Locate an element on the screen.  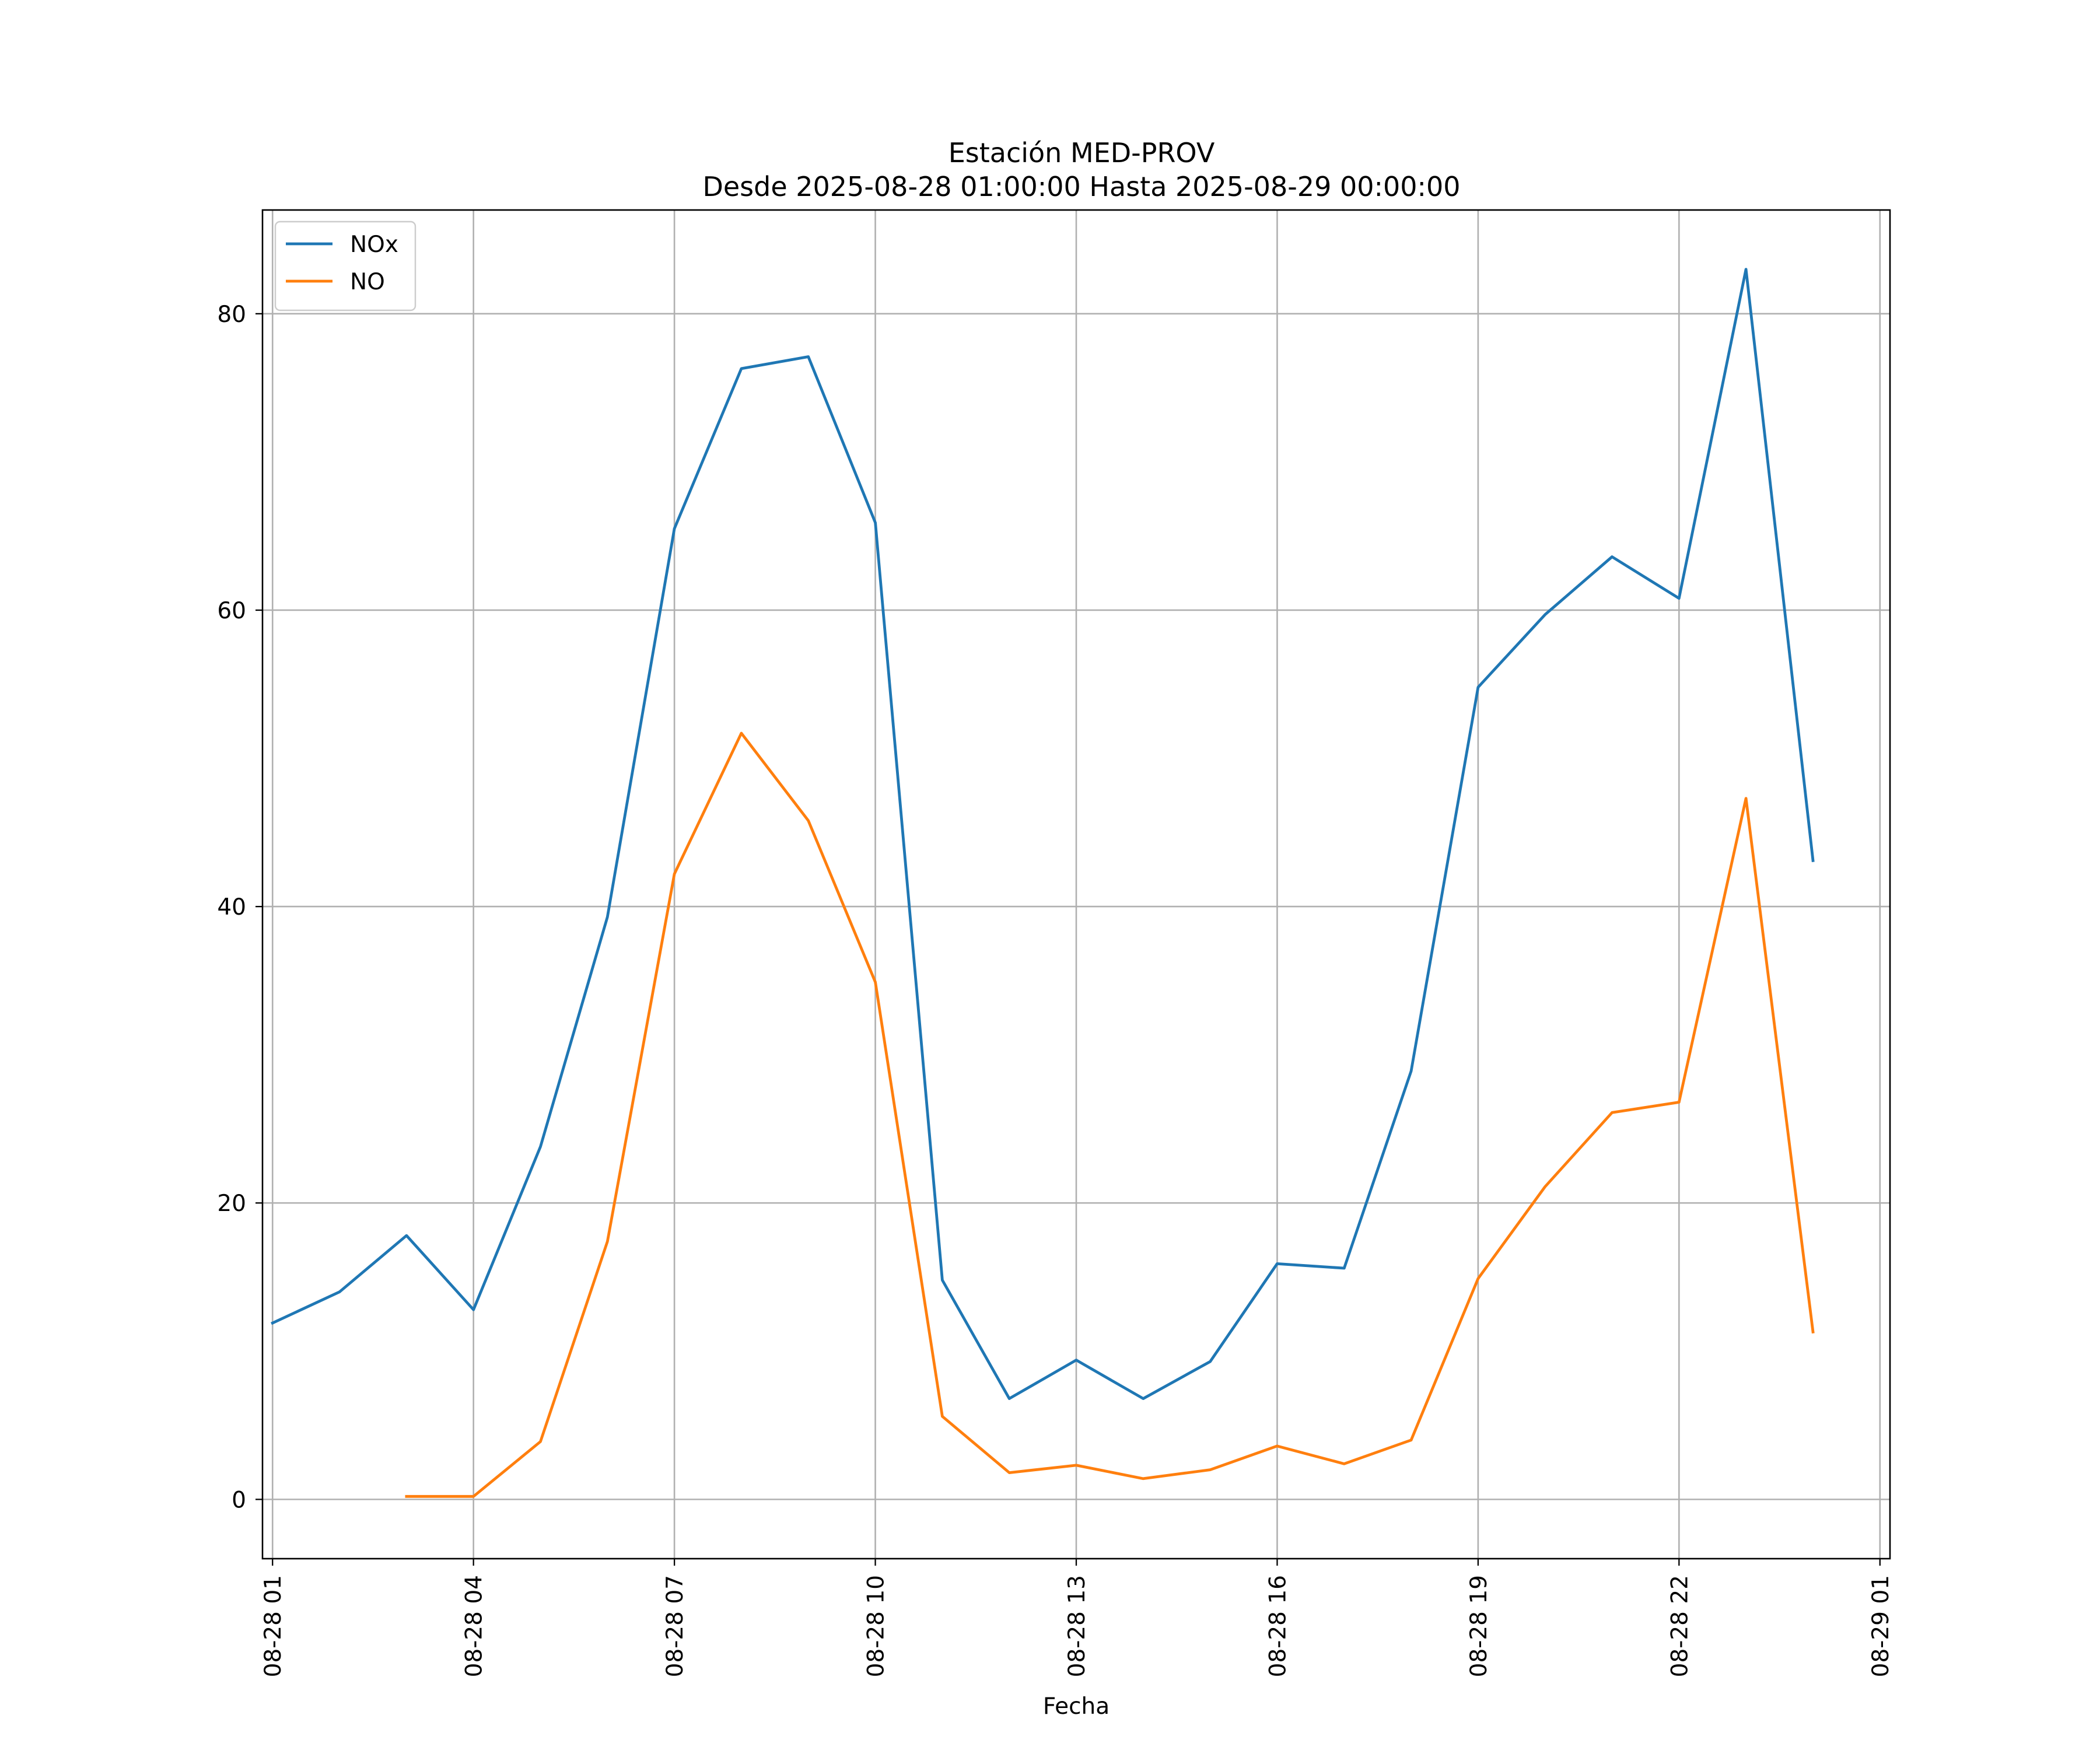
legend-label-nox: NOx is located at coordinates (374, 245).